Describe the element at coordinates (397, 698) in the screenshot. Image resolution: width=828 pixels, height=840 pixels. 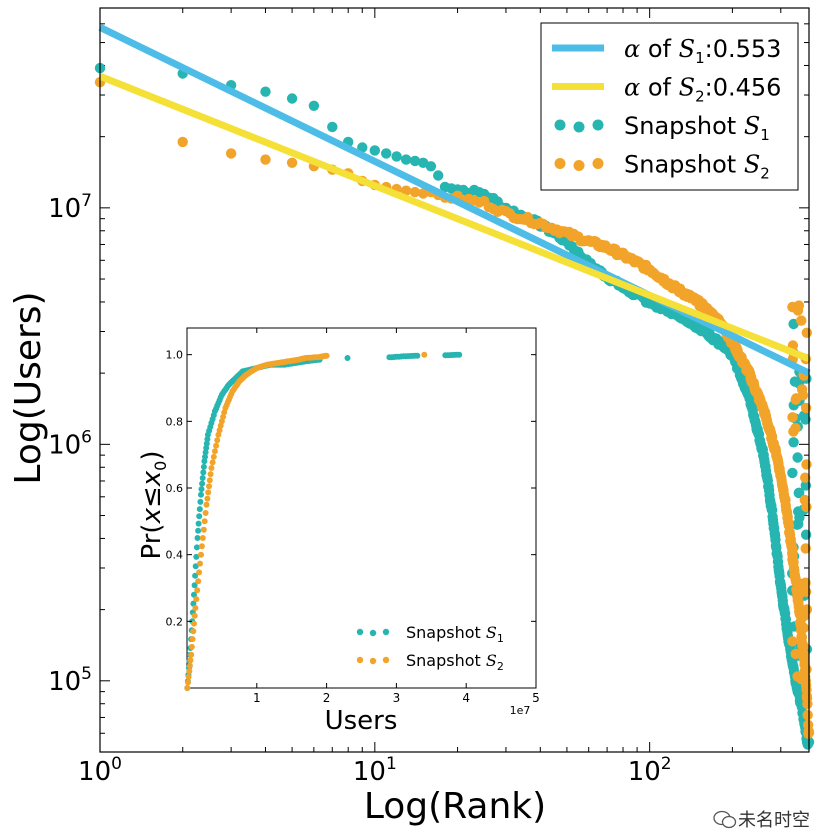
I see `inset-x-tick-label: 3` at that location.